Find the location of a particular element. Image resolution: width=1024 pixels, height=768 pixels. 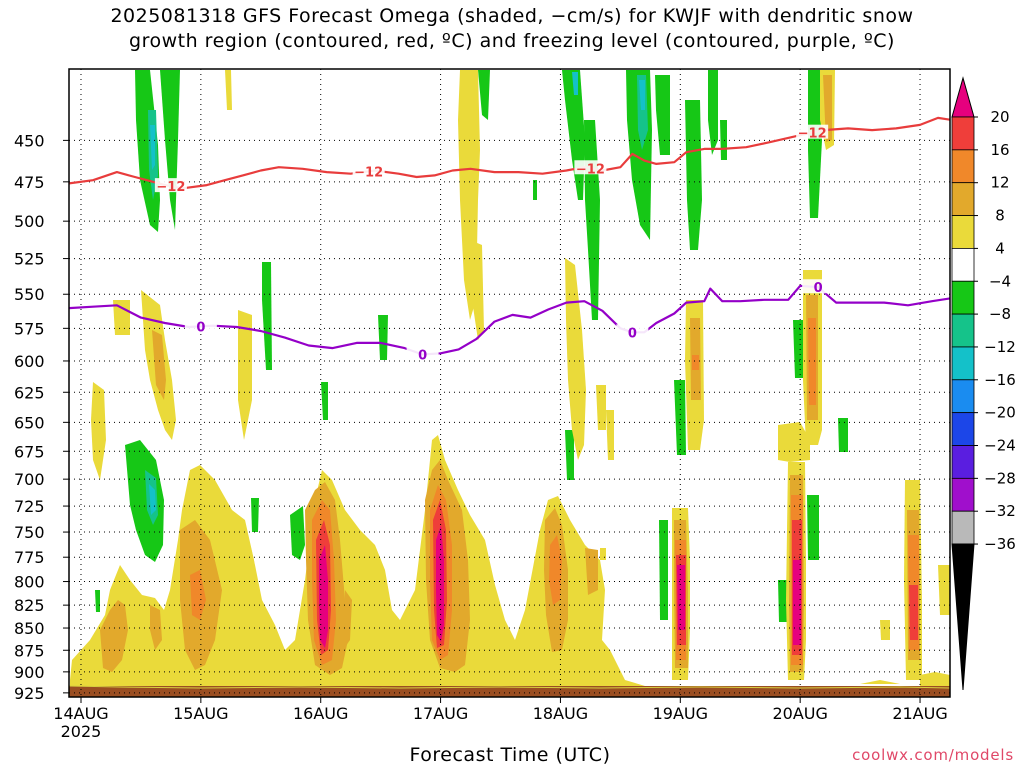

x-tick-label: 20AUG is located at coordinates (799, 713).